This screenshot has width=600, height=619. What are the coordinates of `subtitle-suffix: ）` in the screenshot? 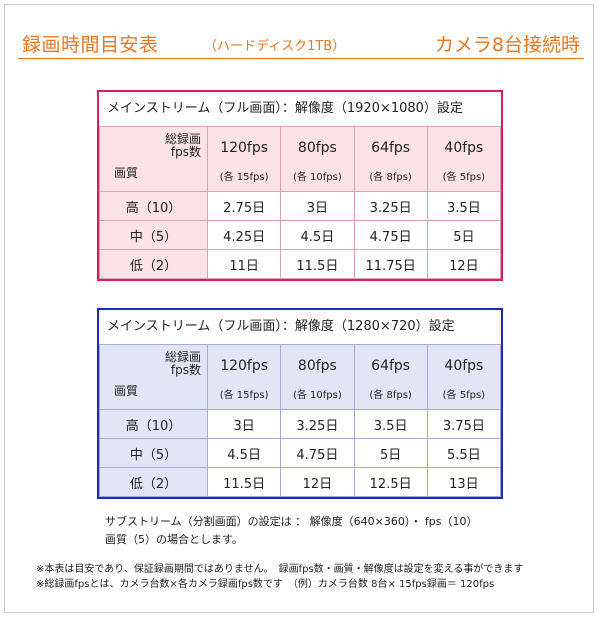 It's located at (339, 46).